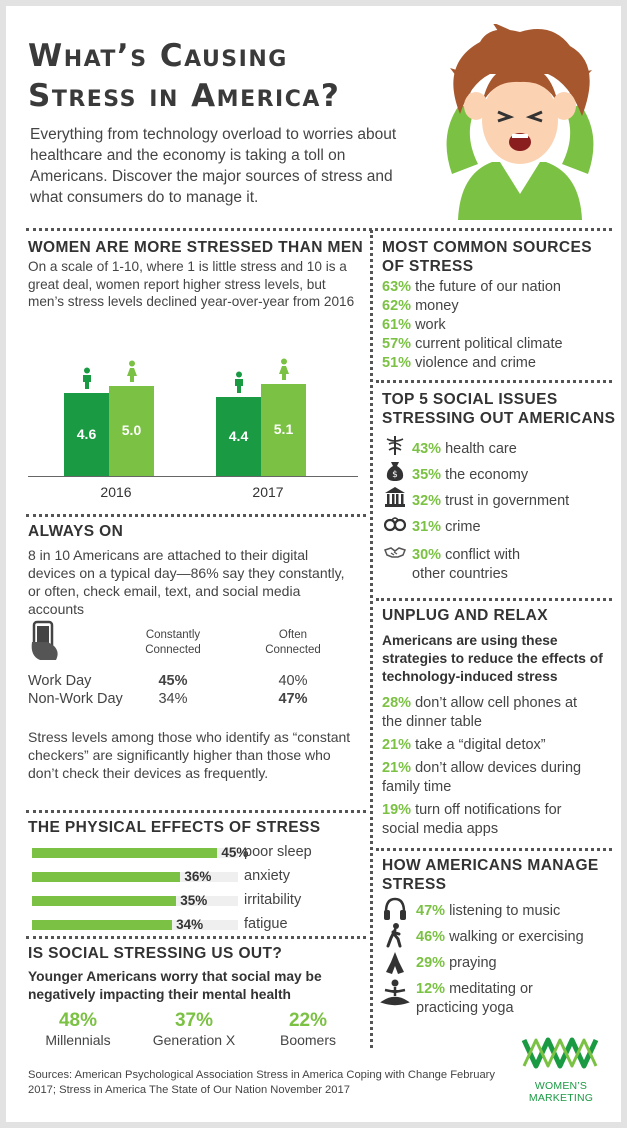  I want to click on chart-baseline, so click(193, 476).